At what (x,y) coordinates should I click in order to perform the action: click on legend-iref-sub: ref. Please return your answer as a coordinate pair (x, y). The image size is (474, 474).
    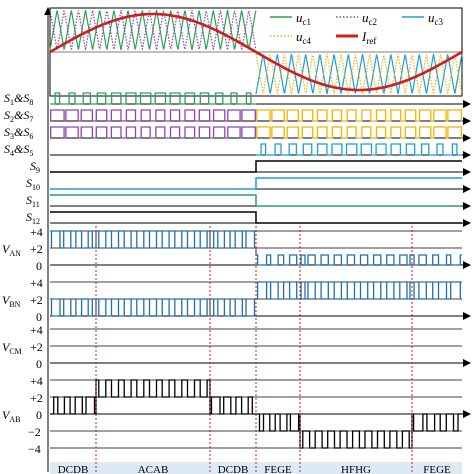
    Looking at the image, I should click on (371, 41).